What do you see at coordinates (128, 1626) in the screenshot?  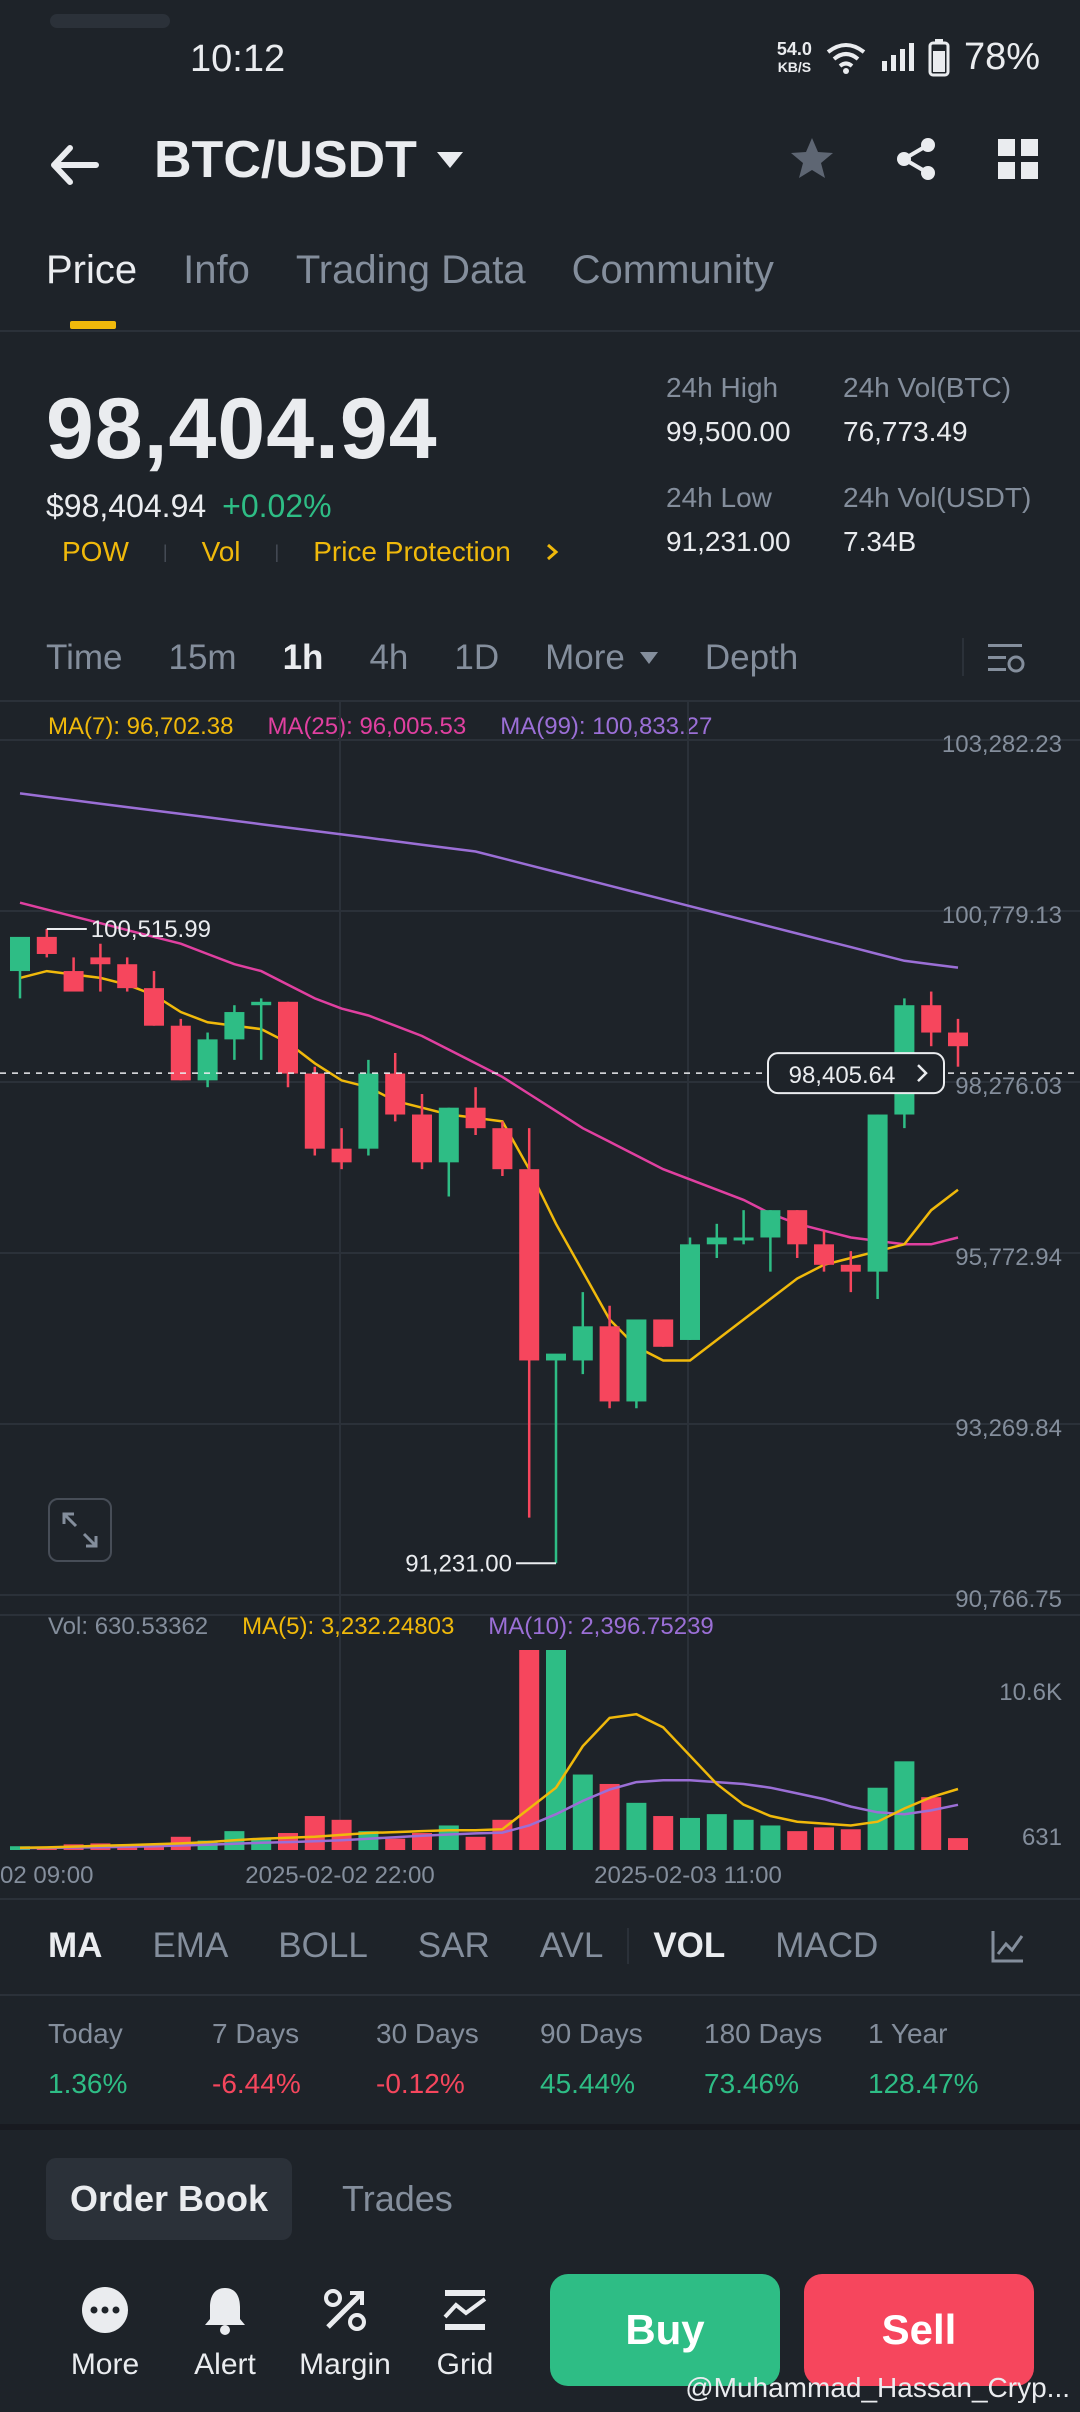 I see `vol-value: Vol: 630.53362` at bounding box center [128, 1626].